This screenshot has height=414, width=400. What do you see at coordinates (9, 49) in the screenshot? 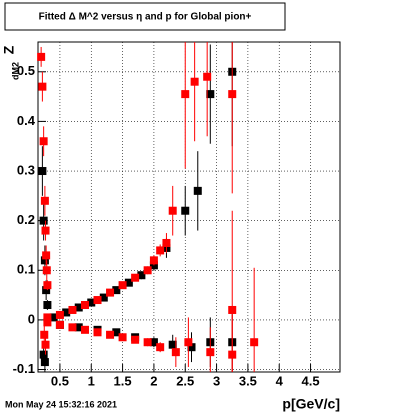
I see `y-axis-label: Z` at bounding box center [9, 49].